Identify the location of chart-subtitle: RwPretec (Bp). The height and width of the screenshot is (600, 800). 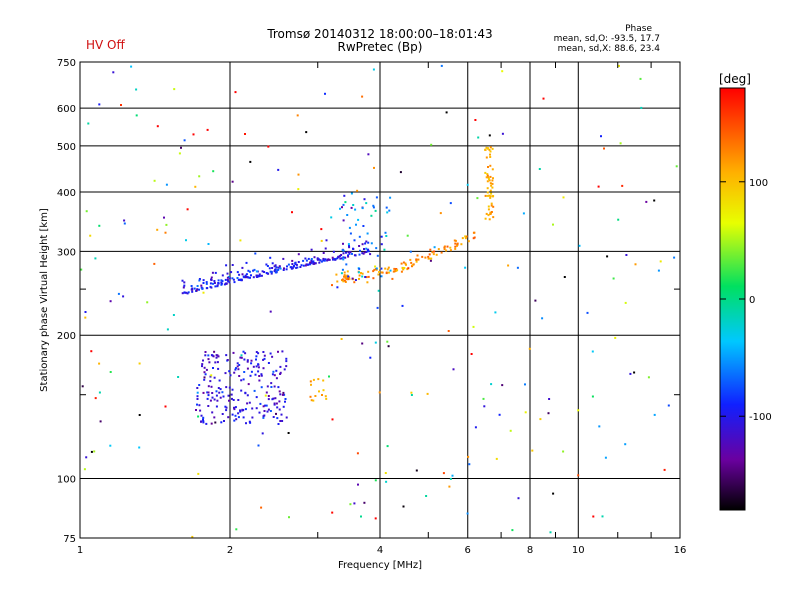
(380, 47).